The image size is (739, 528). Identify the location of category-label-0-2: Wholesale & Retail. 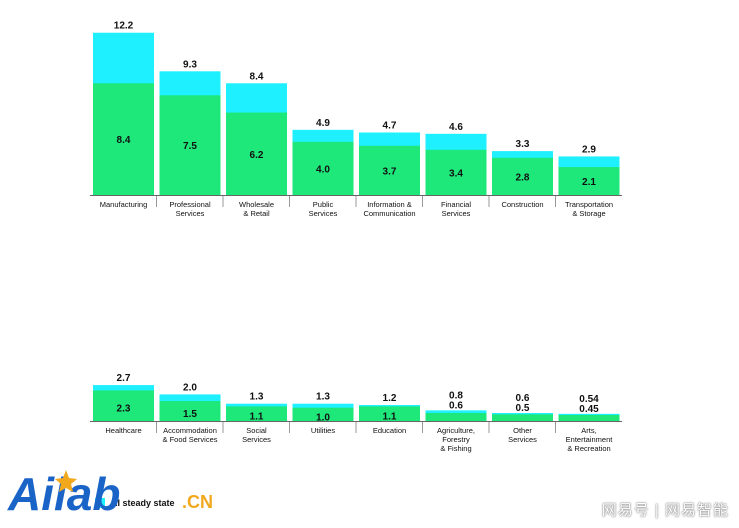
(256, 209).